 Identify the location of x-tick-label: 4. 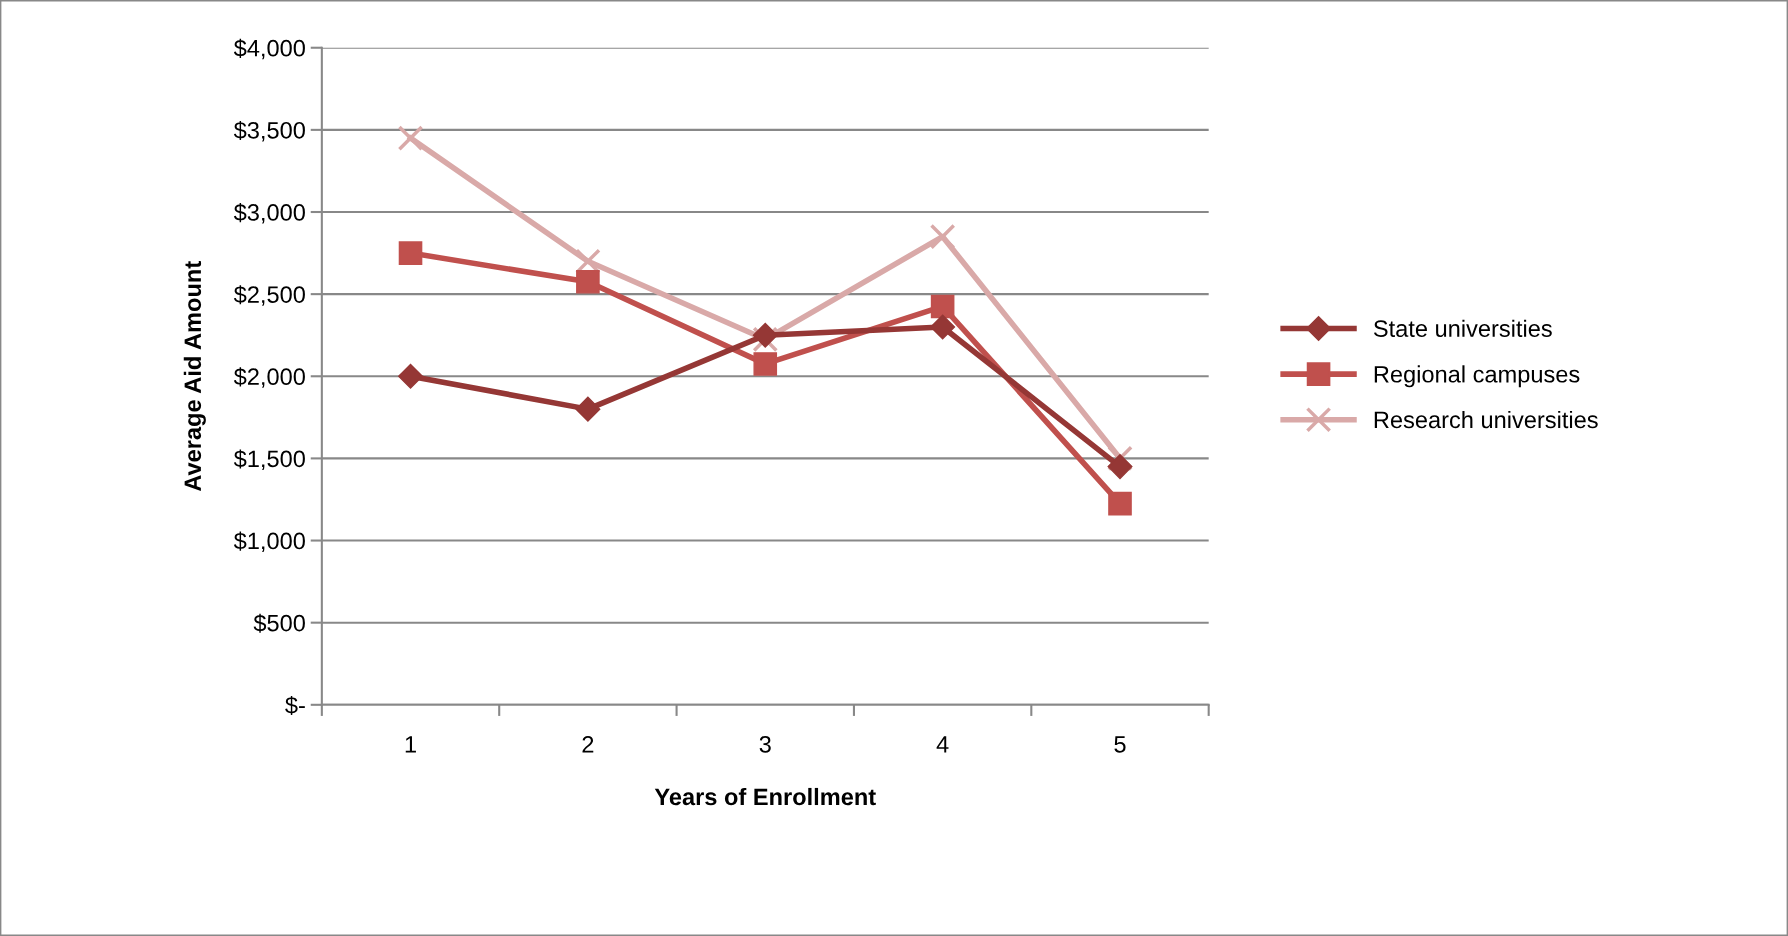
(942, 744).